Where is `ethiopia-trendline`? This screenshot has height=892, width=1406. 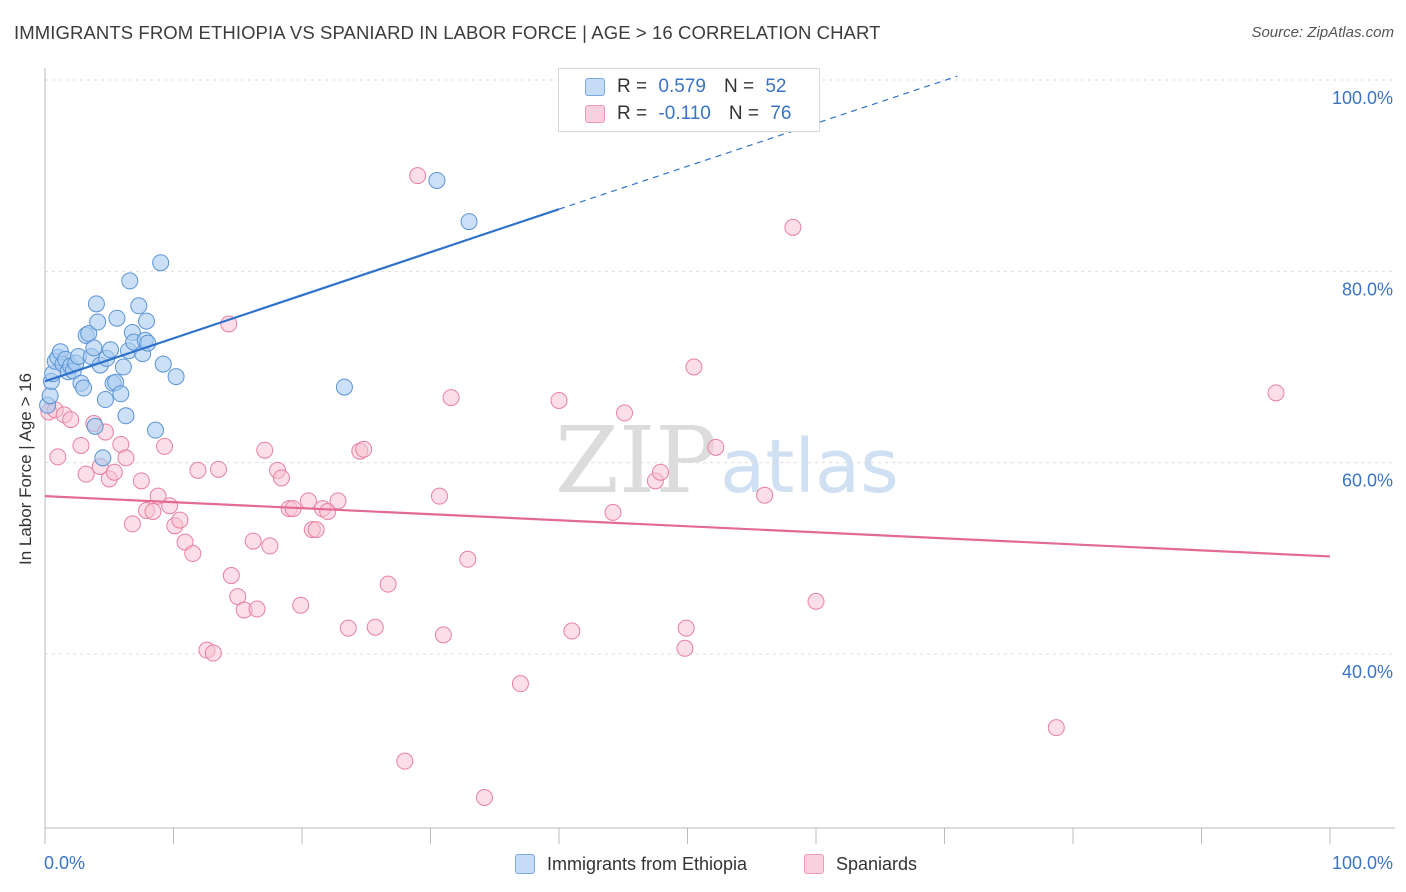 ethiopia-trendline is located at coordinates (302, 295).